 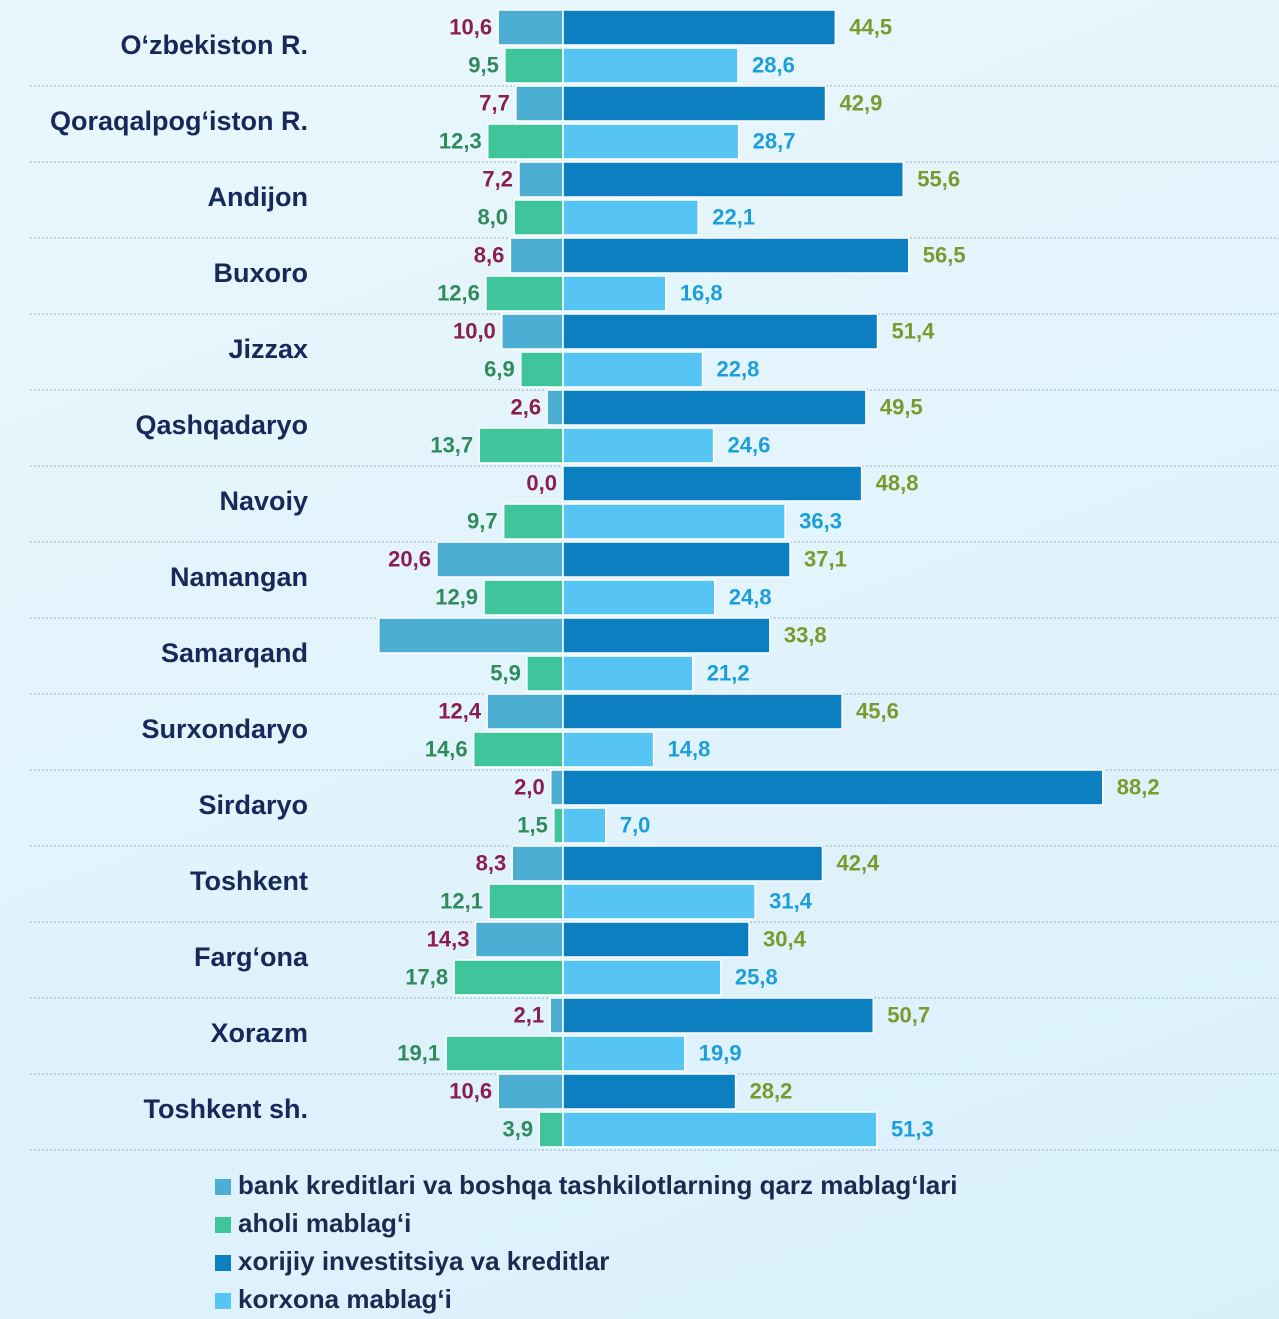 I want to click on value-label: 42,4, so click(x=858, y=862).